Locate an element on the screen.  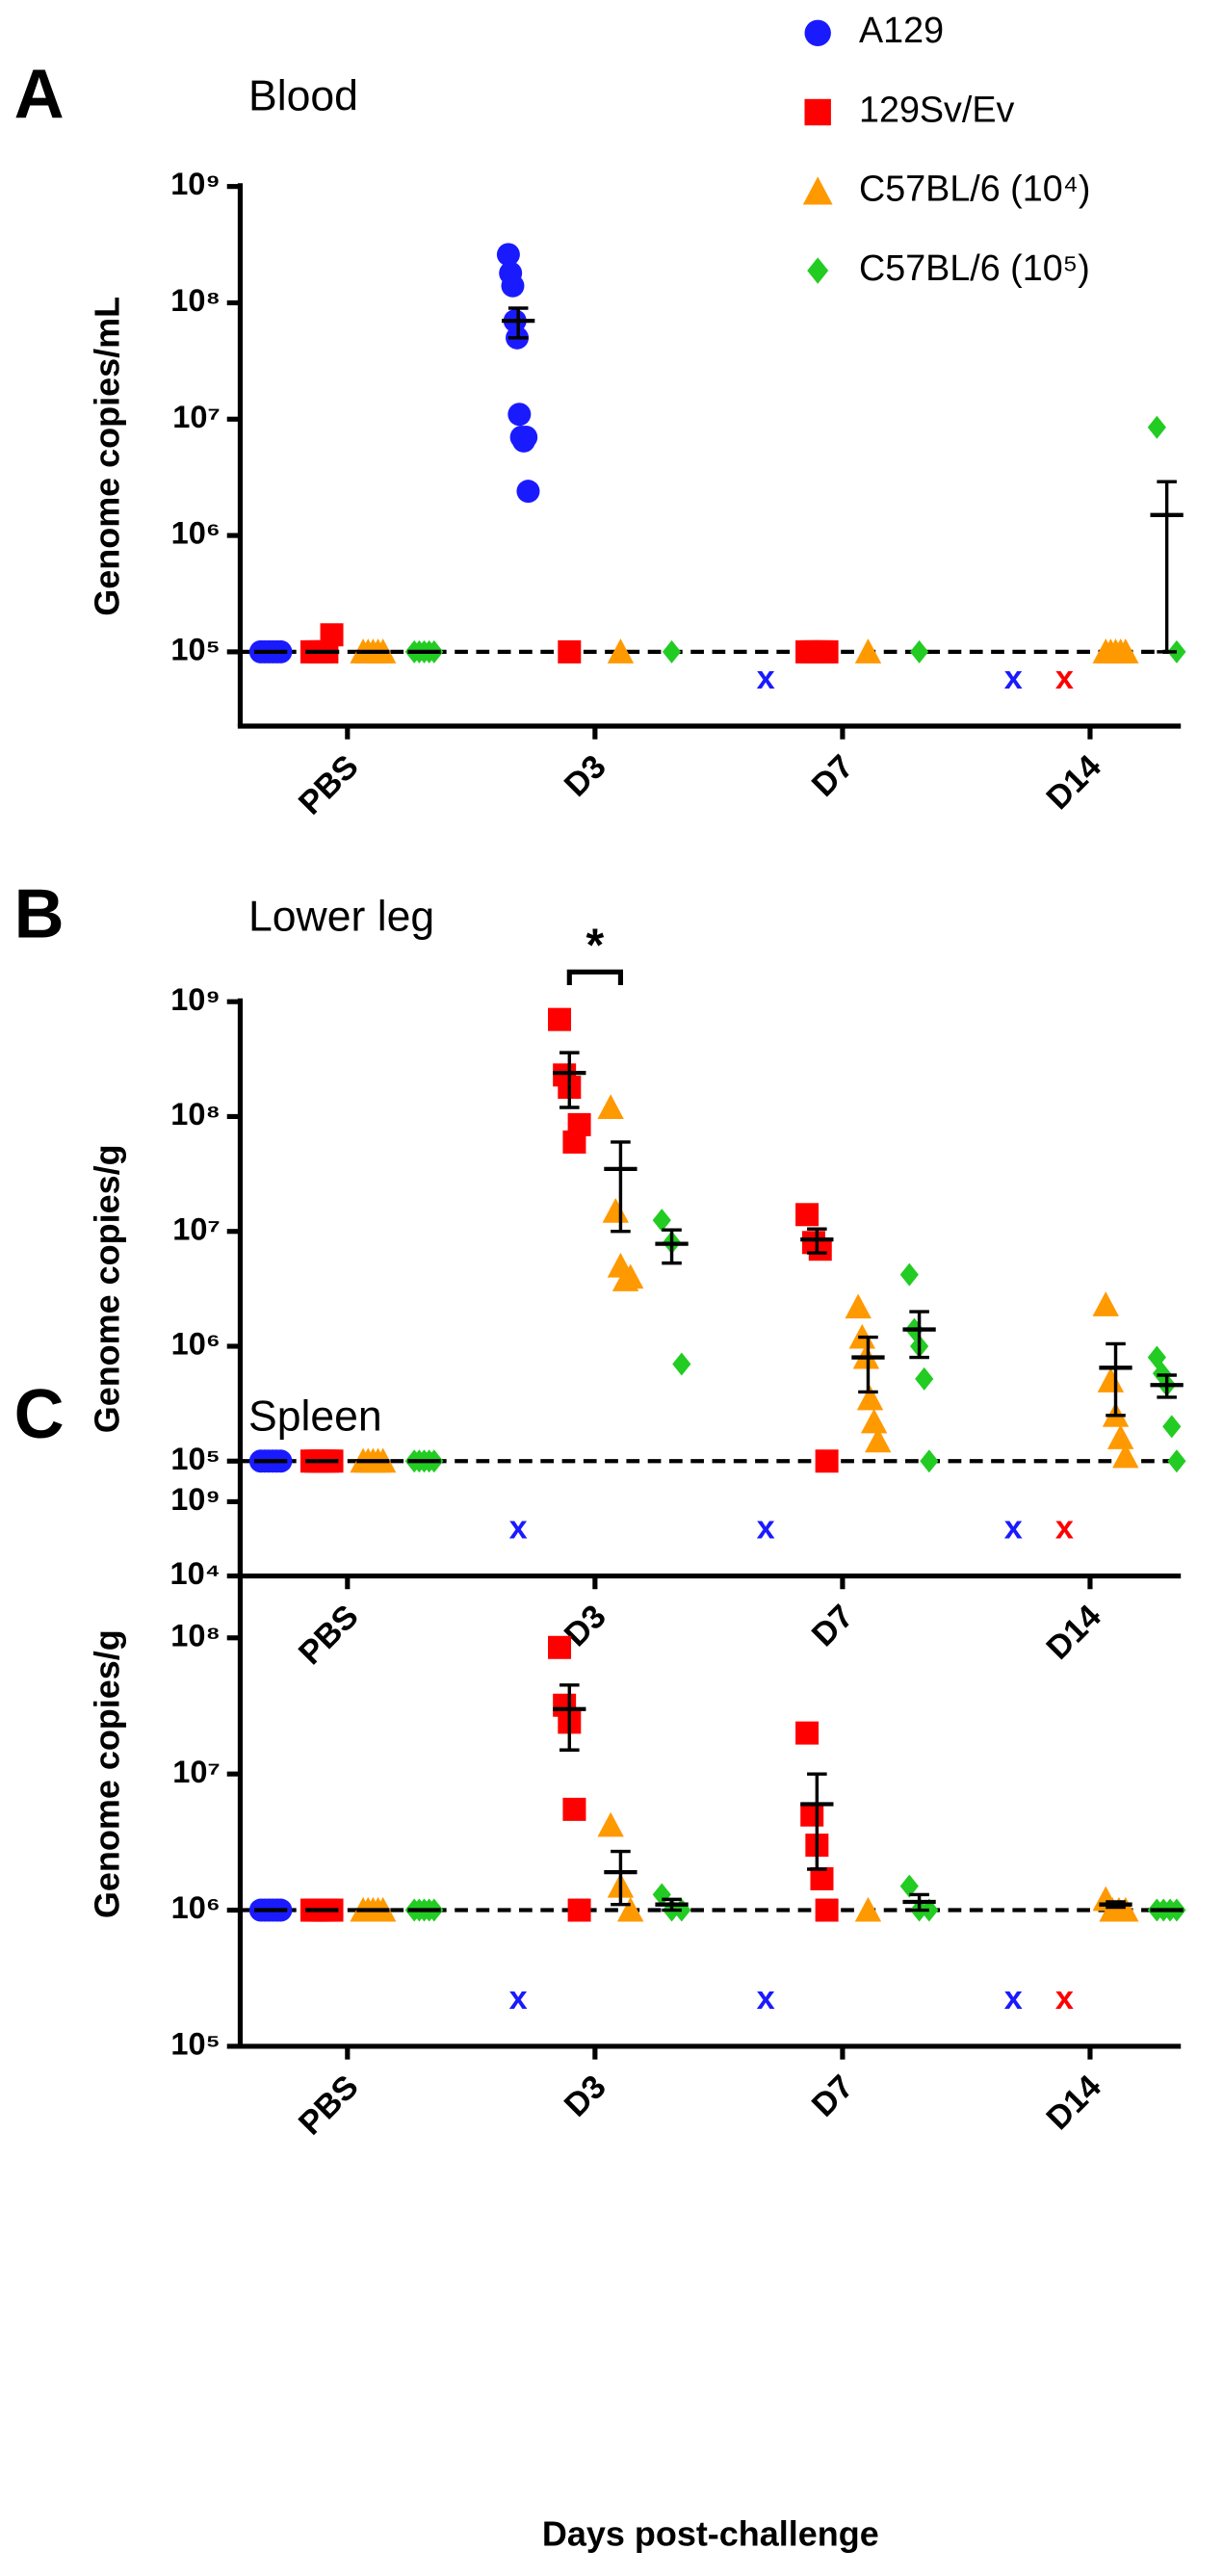
legend-label: A129 is located at coordinates (901, 30).